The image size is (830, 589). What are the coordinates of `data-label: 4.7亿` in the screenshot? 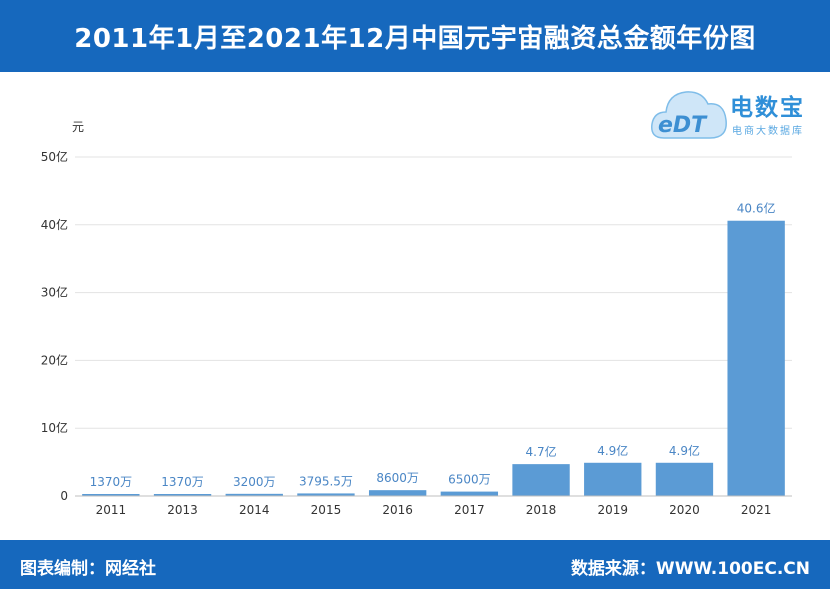 It's located at (541, 451).